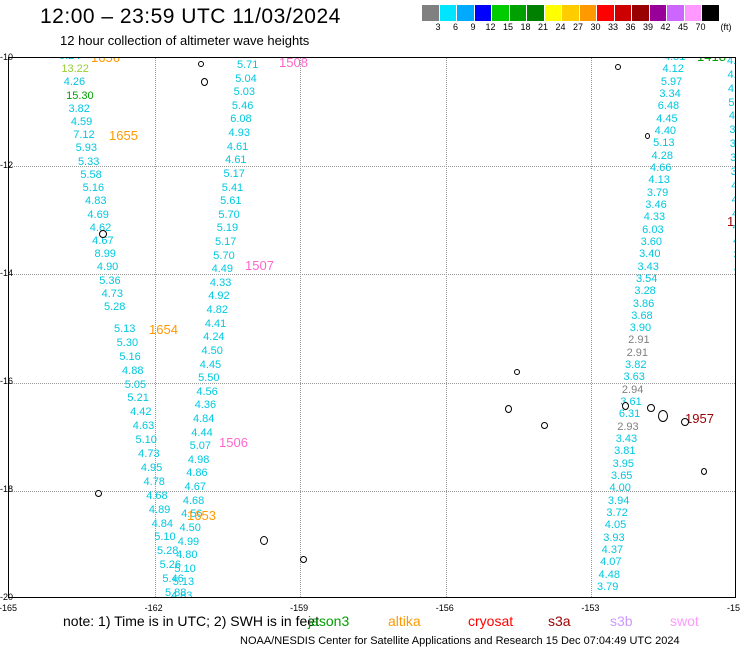  I want to click on wave-height-value: 6.48, so click(668, 106).